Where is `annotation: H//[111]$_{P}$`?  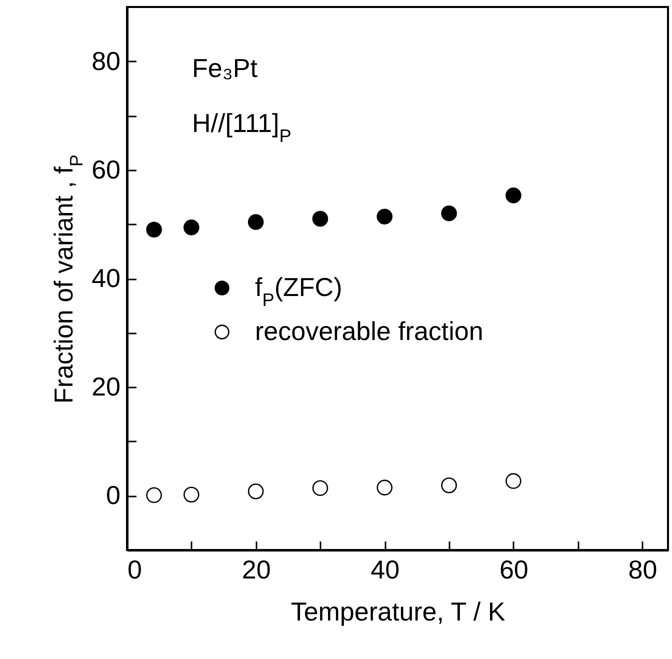 annotation: H//[111]$_{P}$ is located at coordinates (242, 127).